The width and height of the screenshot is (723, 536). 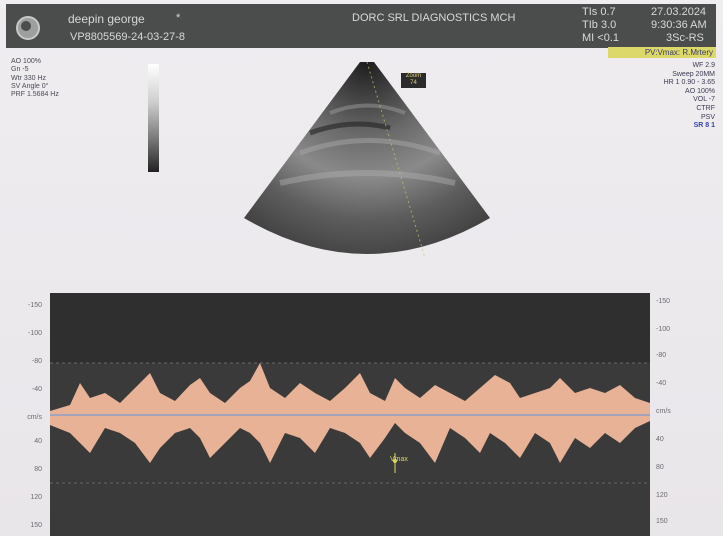 I want to click on mode-badge: PV:Vmax: R.Mrtery, so click(x=662, y=52).